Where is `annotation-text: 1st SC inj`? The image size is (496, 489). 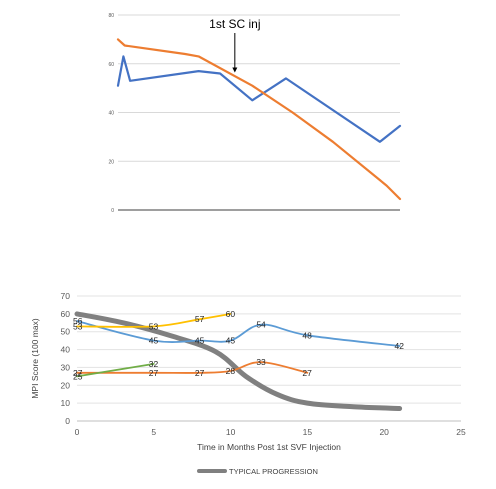
annotation-text: 1st SC inj is located at coordinates (234, 24).